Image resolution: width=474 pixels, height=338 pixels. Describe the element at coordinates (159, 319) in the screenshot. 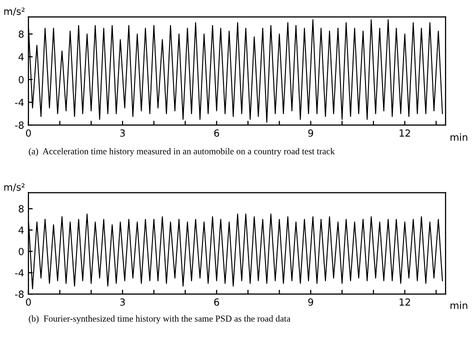

I see `text: (b) Fourier-synthesized time history with the same PSD as the road data` at that location.